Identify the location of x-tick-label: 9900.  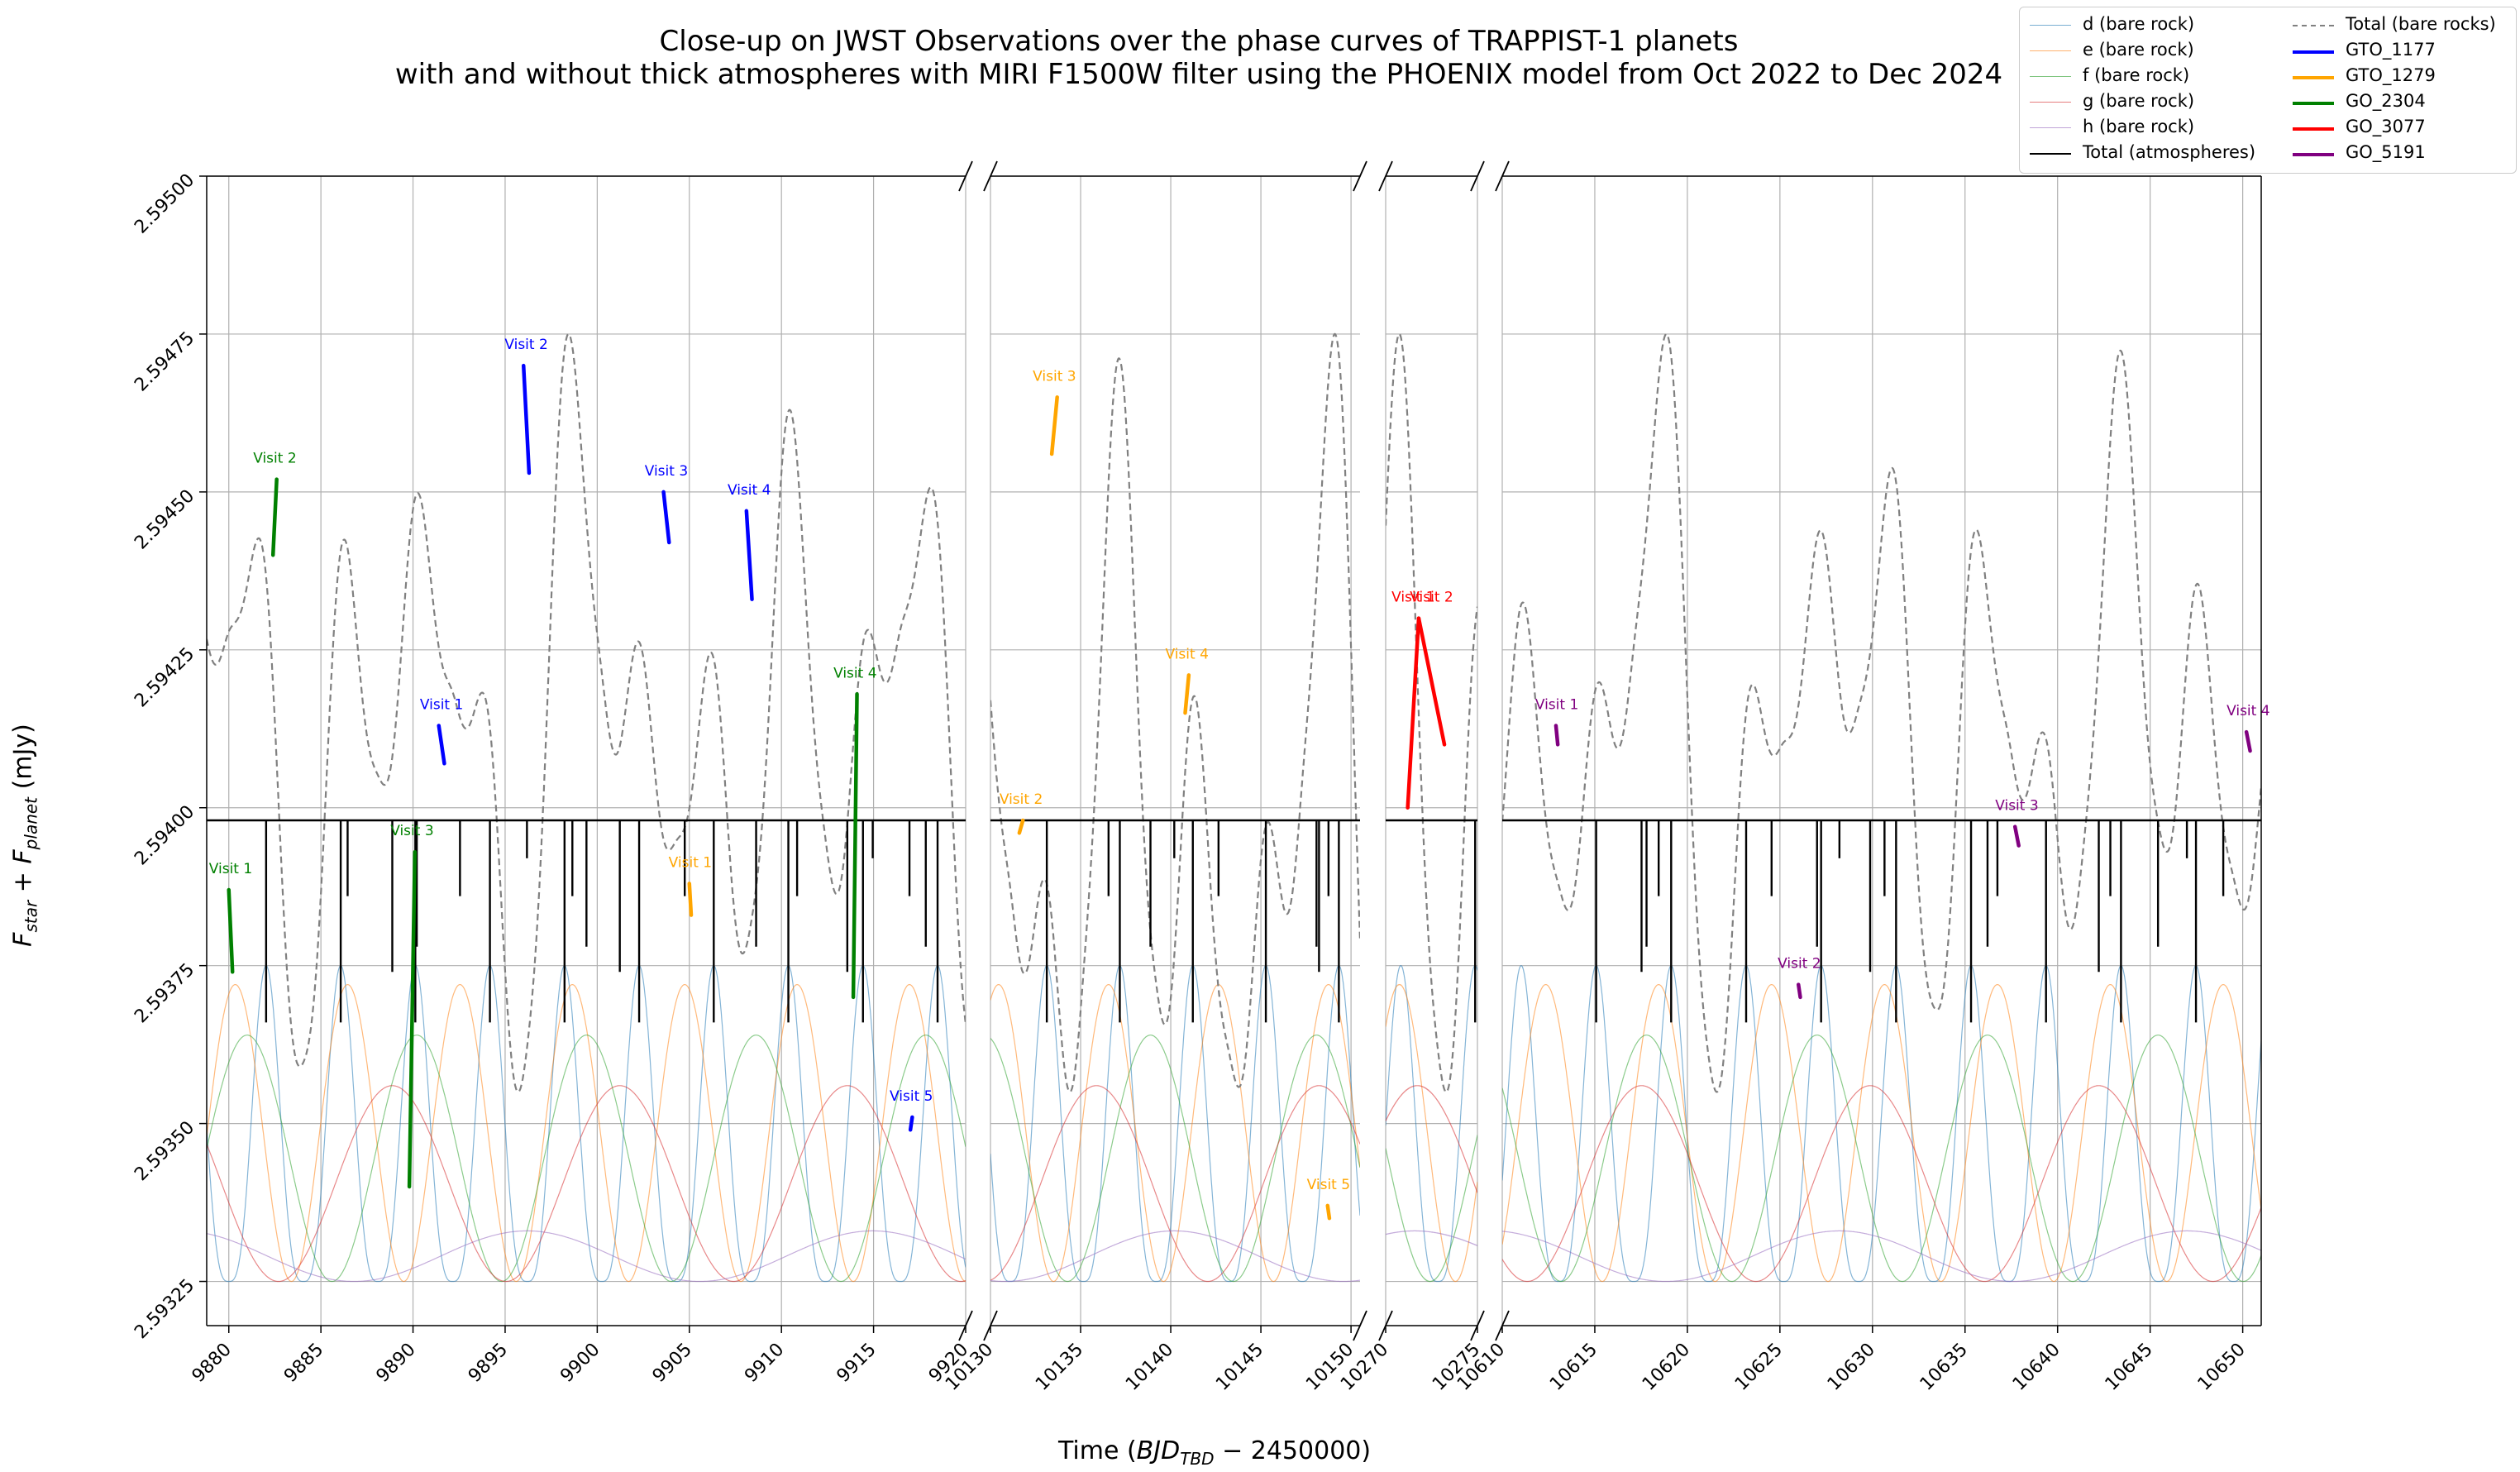
(580, 1363).